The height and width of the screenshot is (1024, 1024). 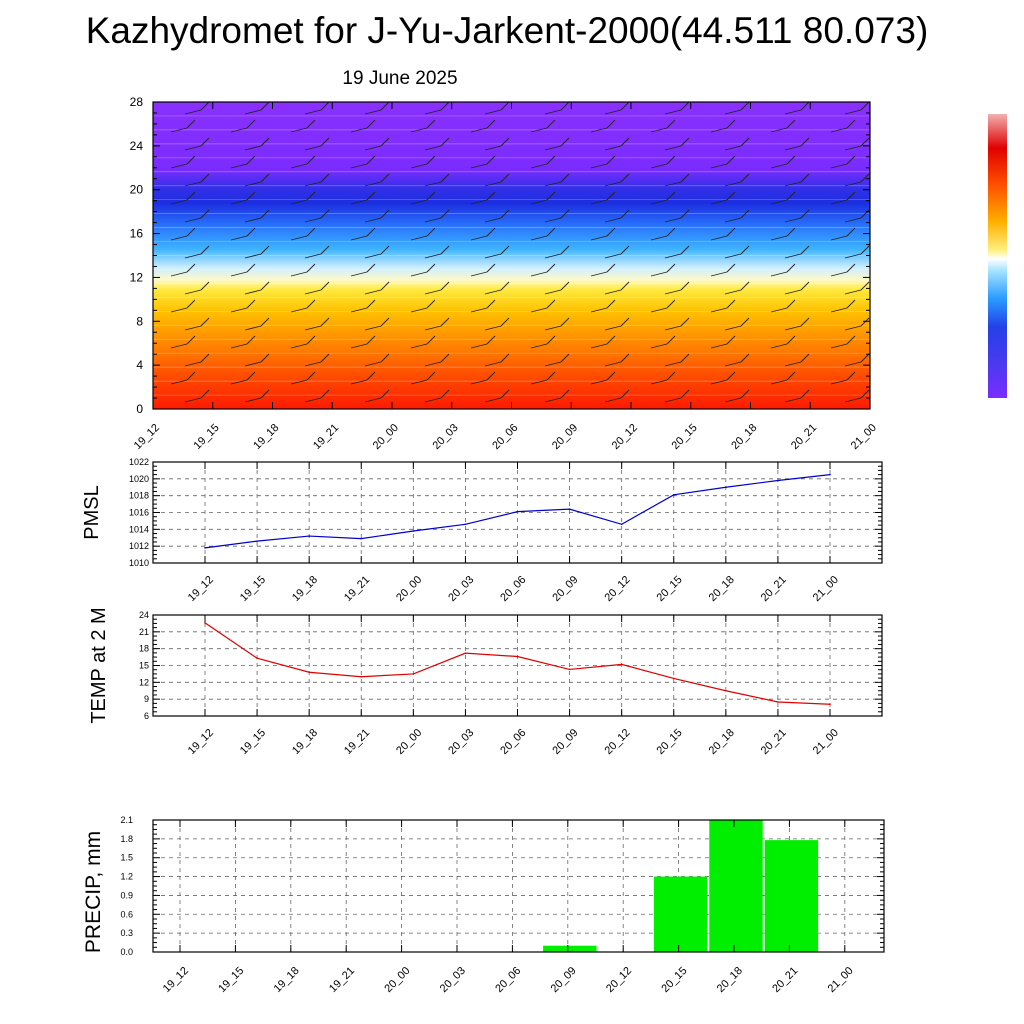 What do you see at coordinates (139, 462) in the screenshot?
I see `y-tick-label: 1022` at bounding box center [139, 462].